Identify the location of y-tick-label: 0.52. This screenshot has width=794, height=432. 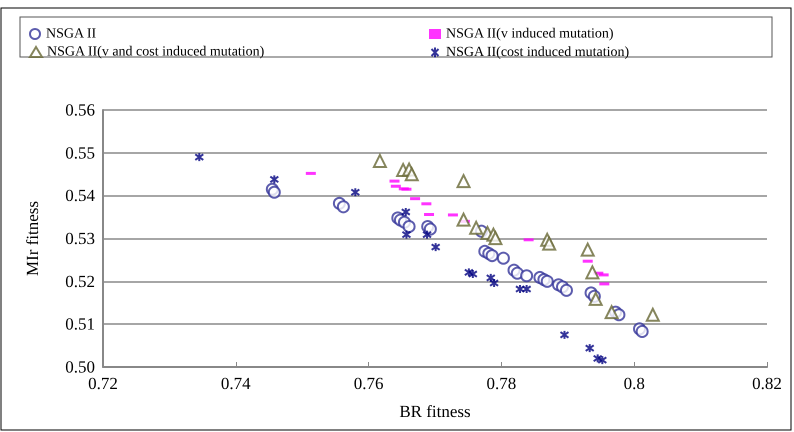
(80, 281).